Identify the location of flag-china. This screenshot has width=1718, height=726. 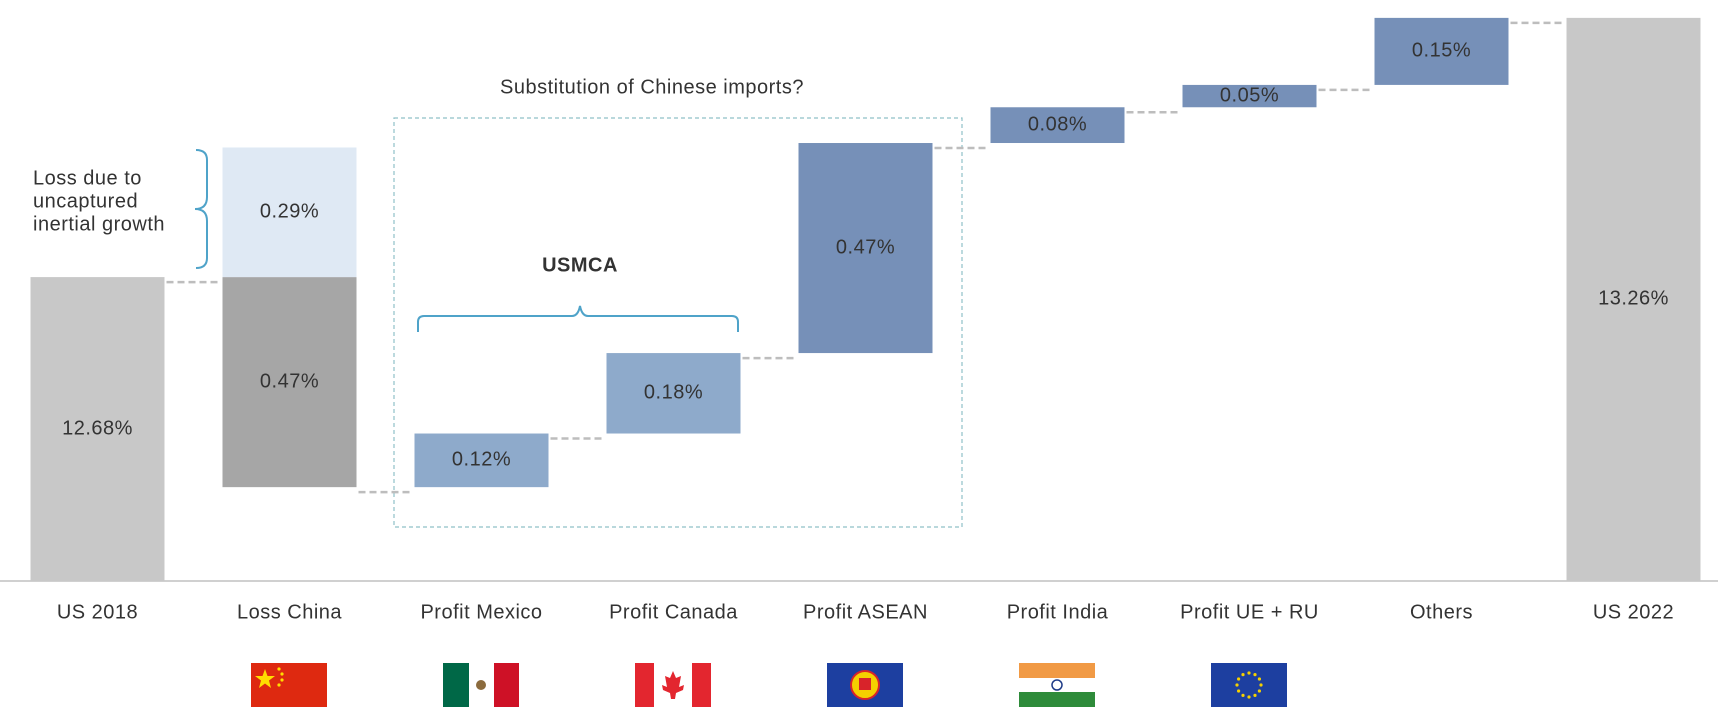
(289, 685).